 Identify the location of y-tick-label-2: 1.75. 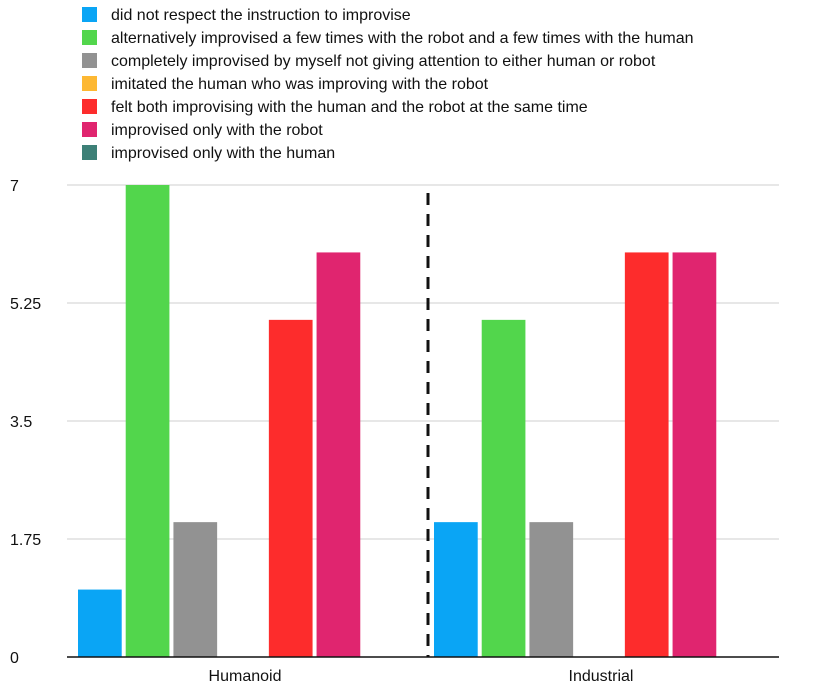
(25, 540).